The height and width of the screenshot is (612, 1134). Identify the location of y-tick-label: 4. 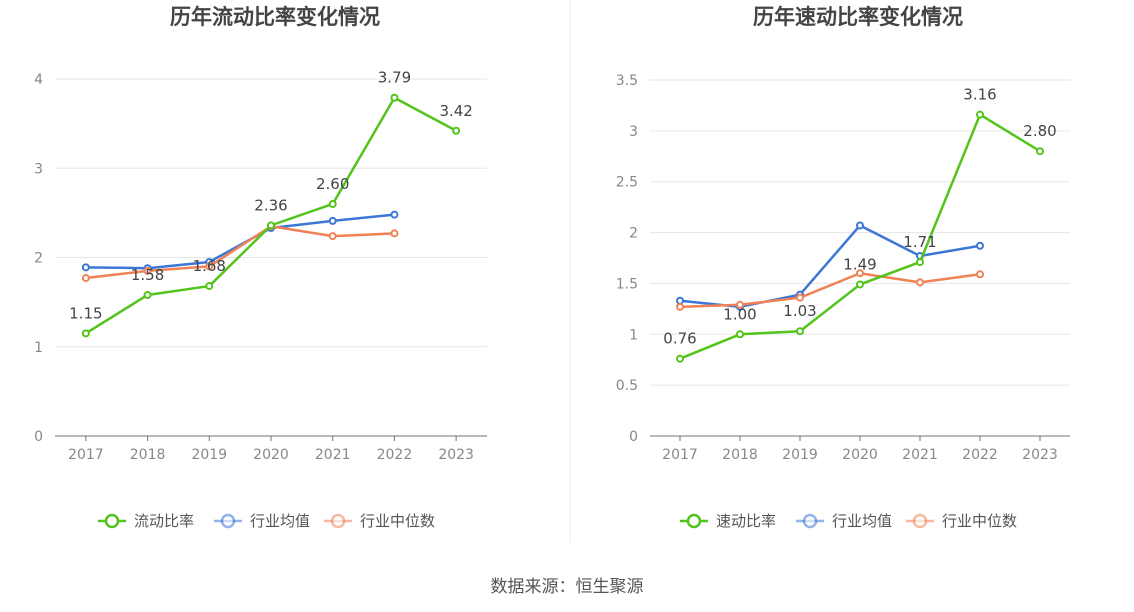
(38, 80).